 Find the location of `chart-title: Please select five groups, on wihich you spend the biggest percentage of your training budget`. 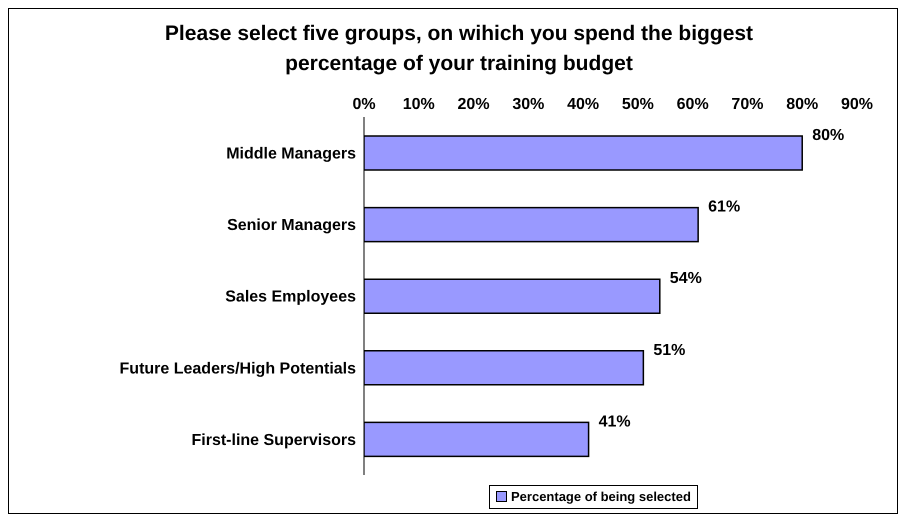

chart-title: Please select five groups, on wihich you spend the biggest percentage of your training budget is located at coordinates (459, 49).